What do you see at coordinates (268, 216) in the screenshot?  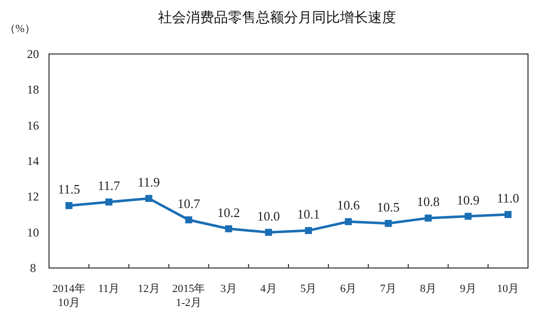 I see `text: 10.0` at bounding box center [268, 216].